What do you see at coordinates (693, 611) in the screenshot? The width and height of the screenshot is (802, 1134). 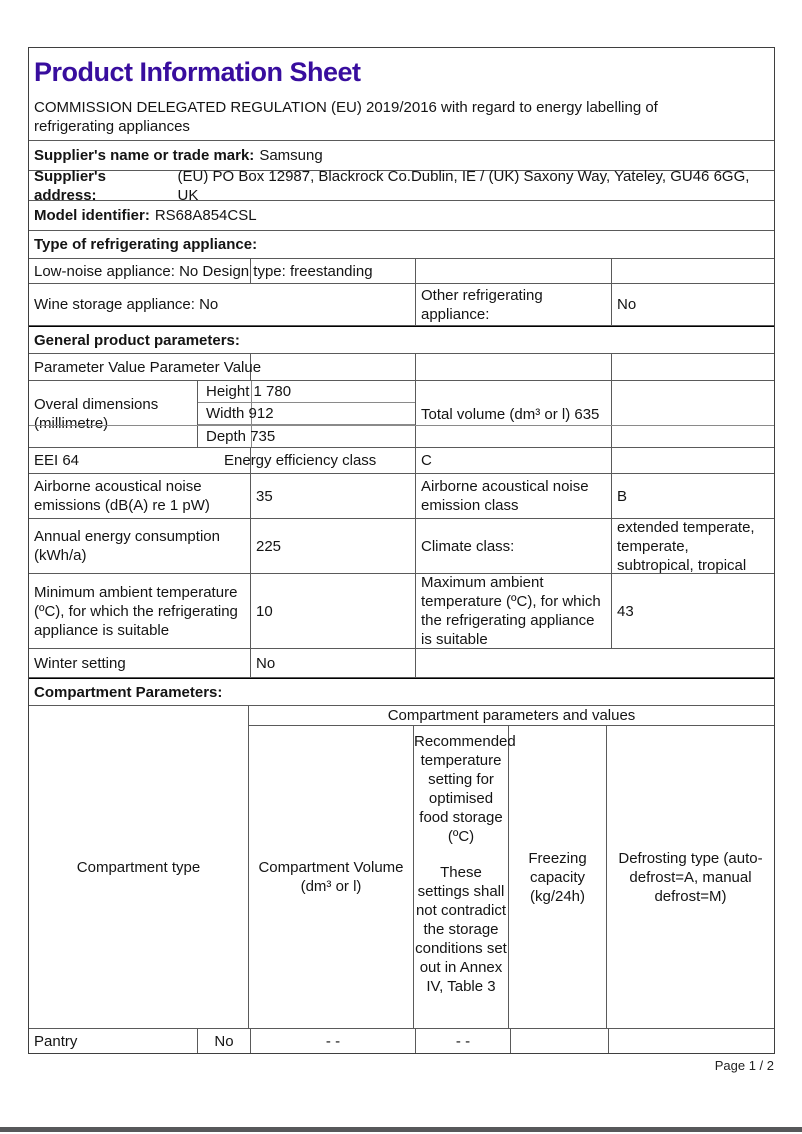 I see `max-ambient-value-cell: 43` at bounding box center [693, 611].